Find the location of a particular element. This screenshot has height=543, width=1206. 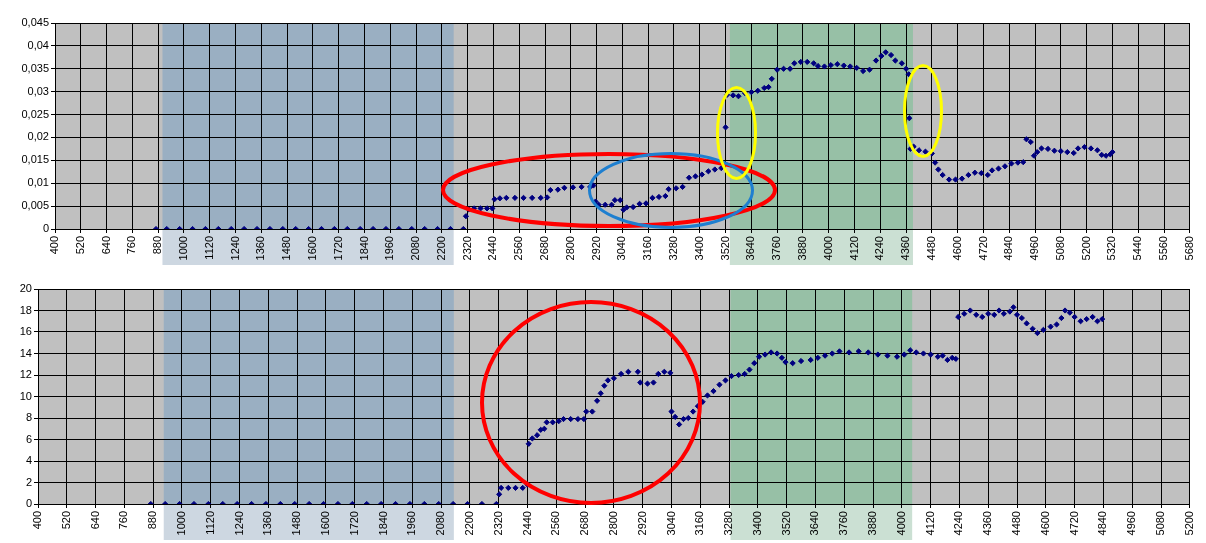

x-tick-label: 1960 is located at coordinates (389, 248).